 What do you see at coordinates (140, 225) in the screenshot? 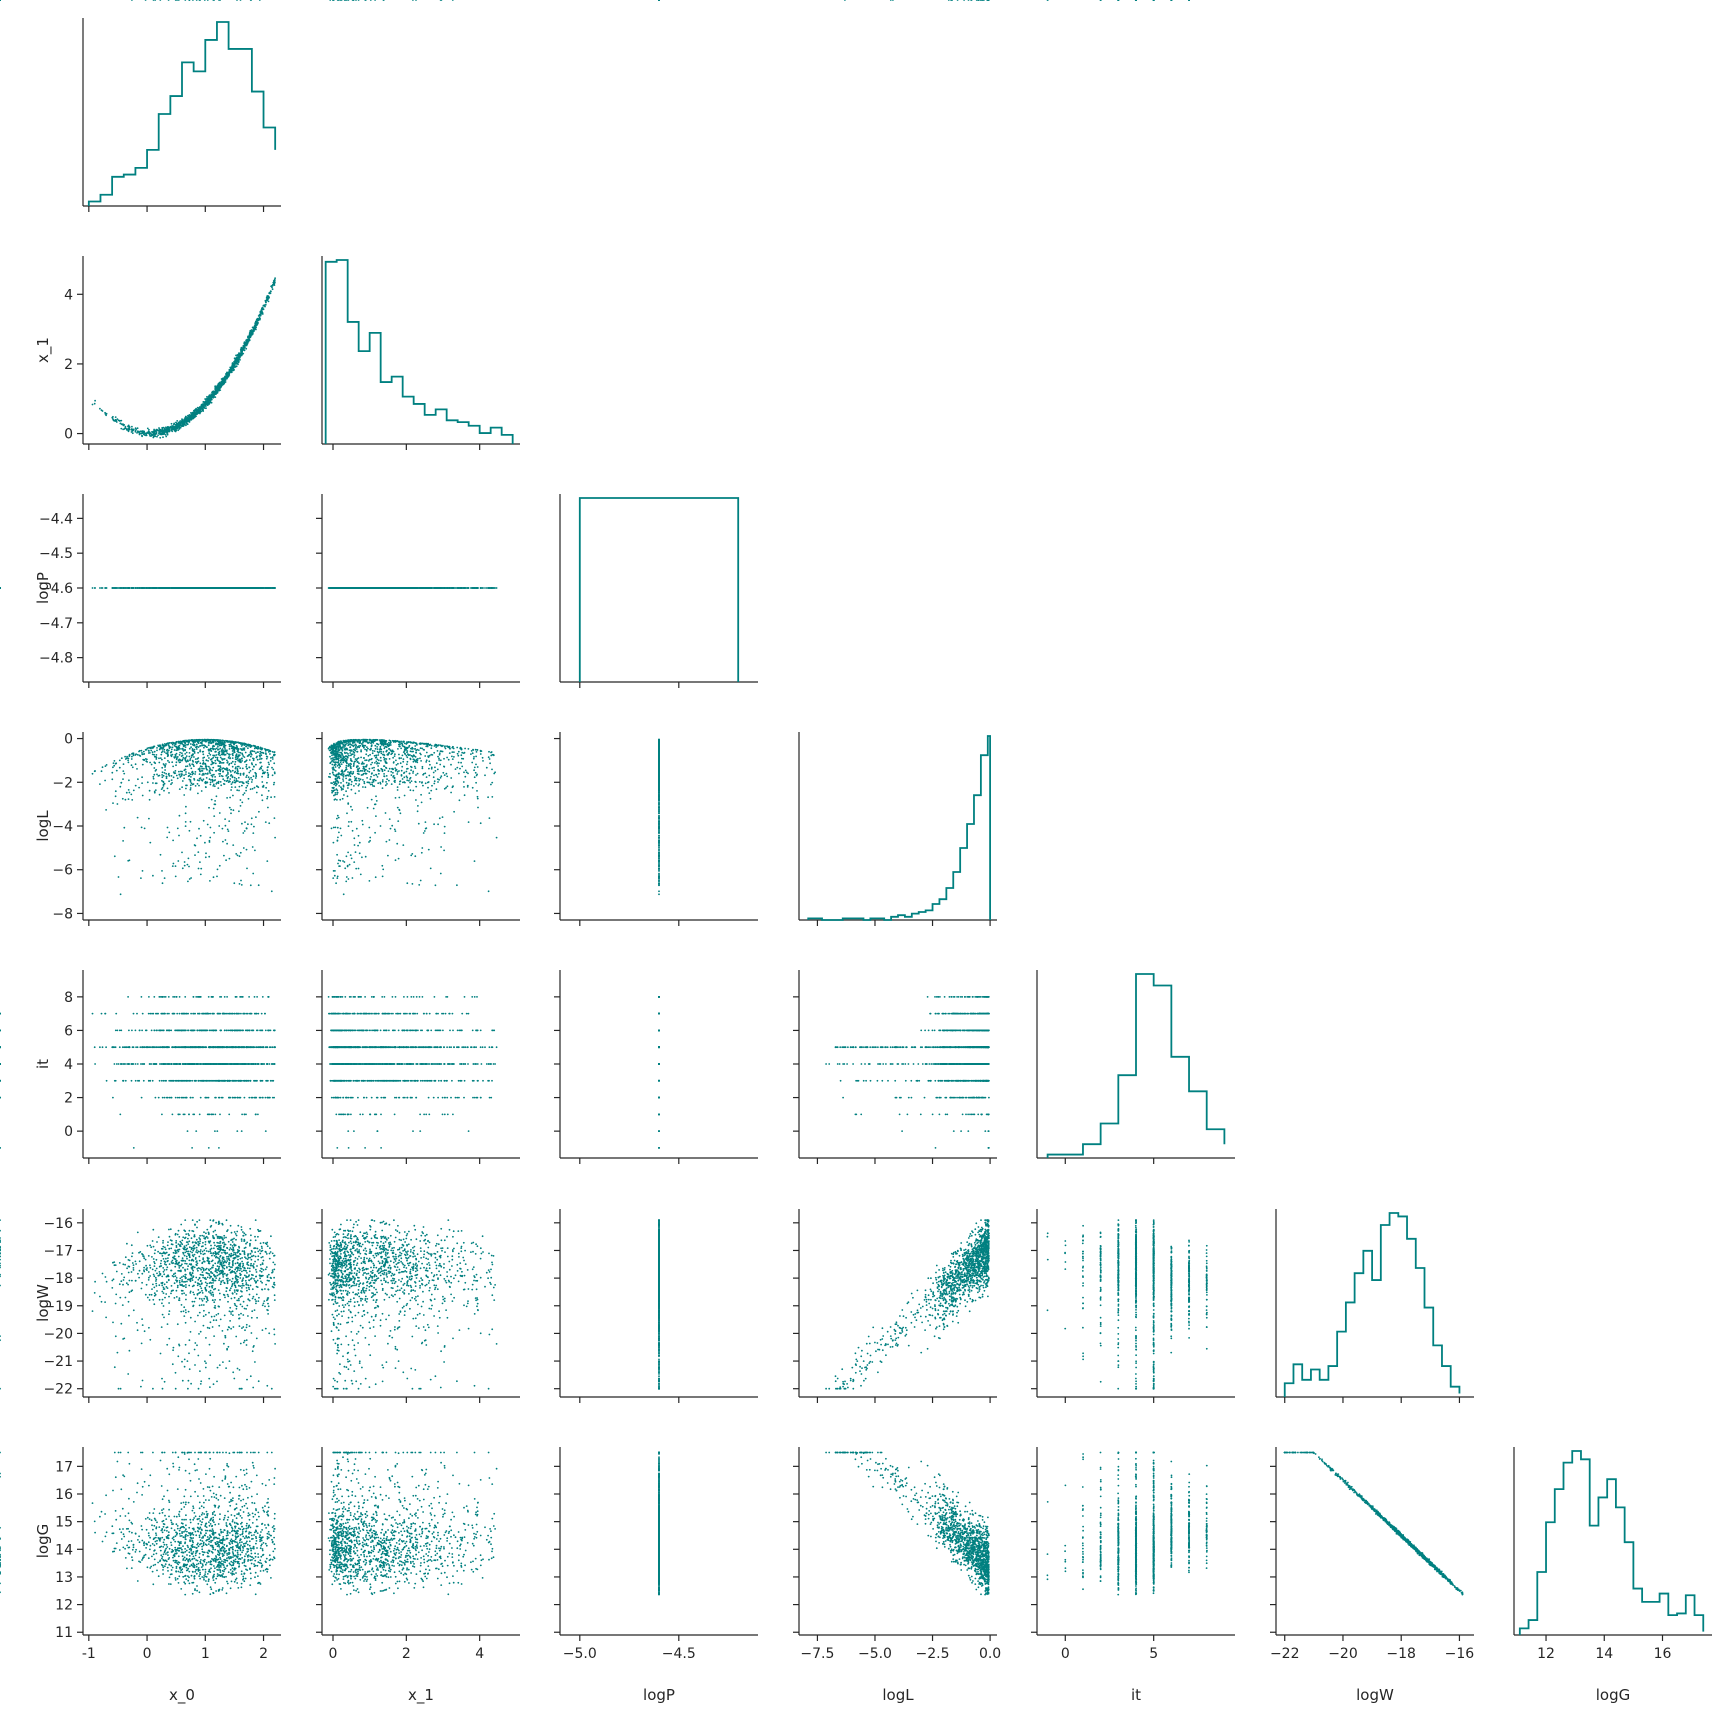
I see `panel-x_1-vs-x_0: 024` at bounding box center [140, 225].